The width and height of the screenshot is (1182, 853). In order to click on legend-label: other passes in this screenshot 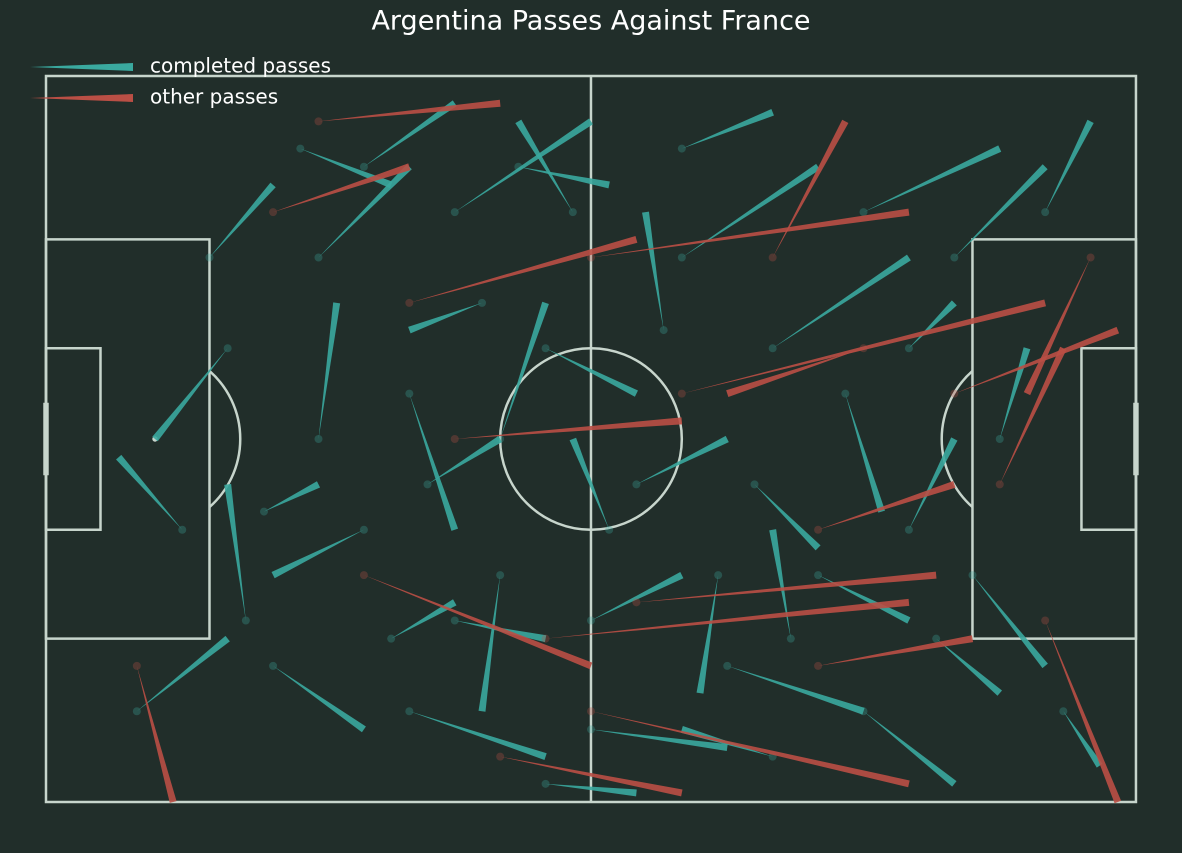, I will do `click(214, 97)`.